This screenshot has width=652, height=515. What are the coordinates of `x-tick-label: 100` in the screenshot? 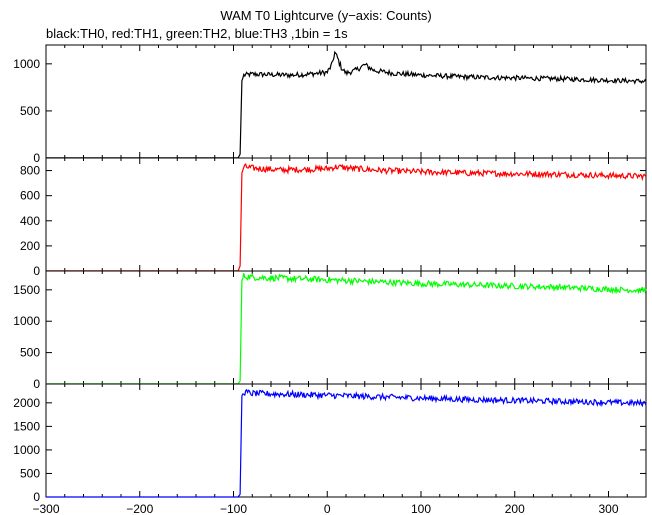 It's located at (421, 508).